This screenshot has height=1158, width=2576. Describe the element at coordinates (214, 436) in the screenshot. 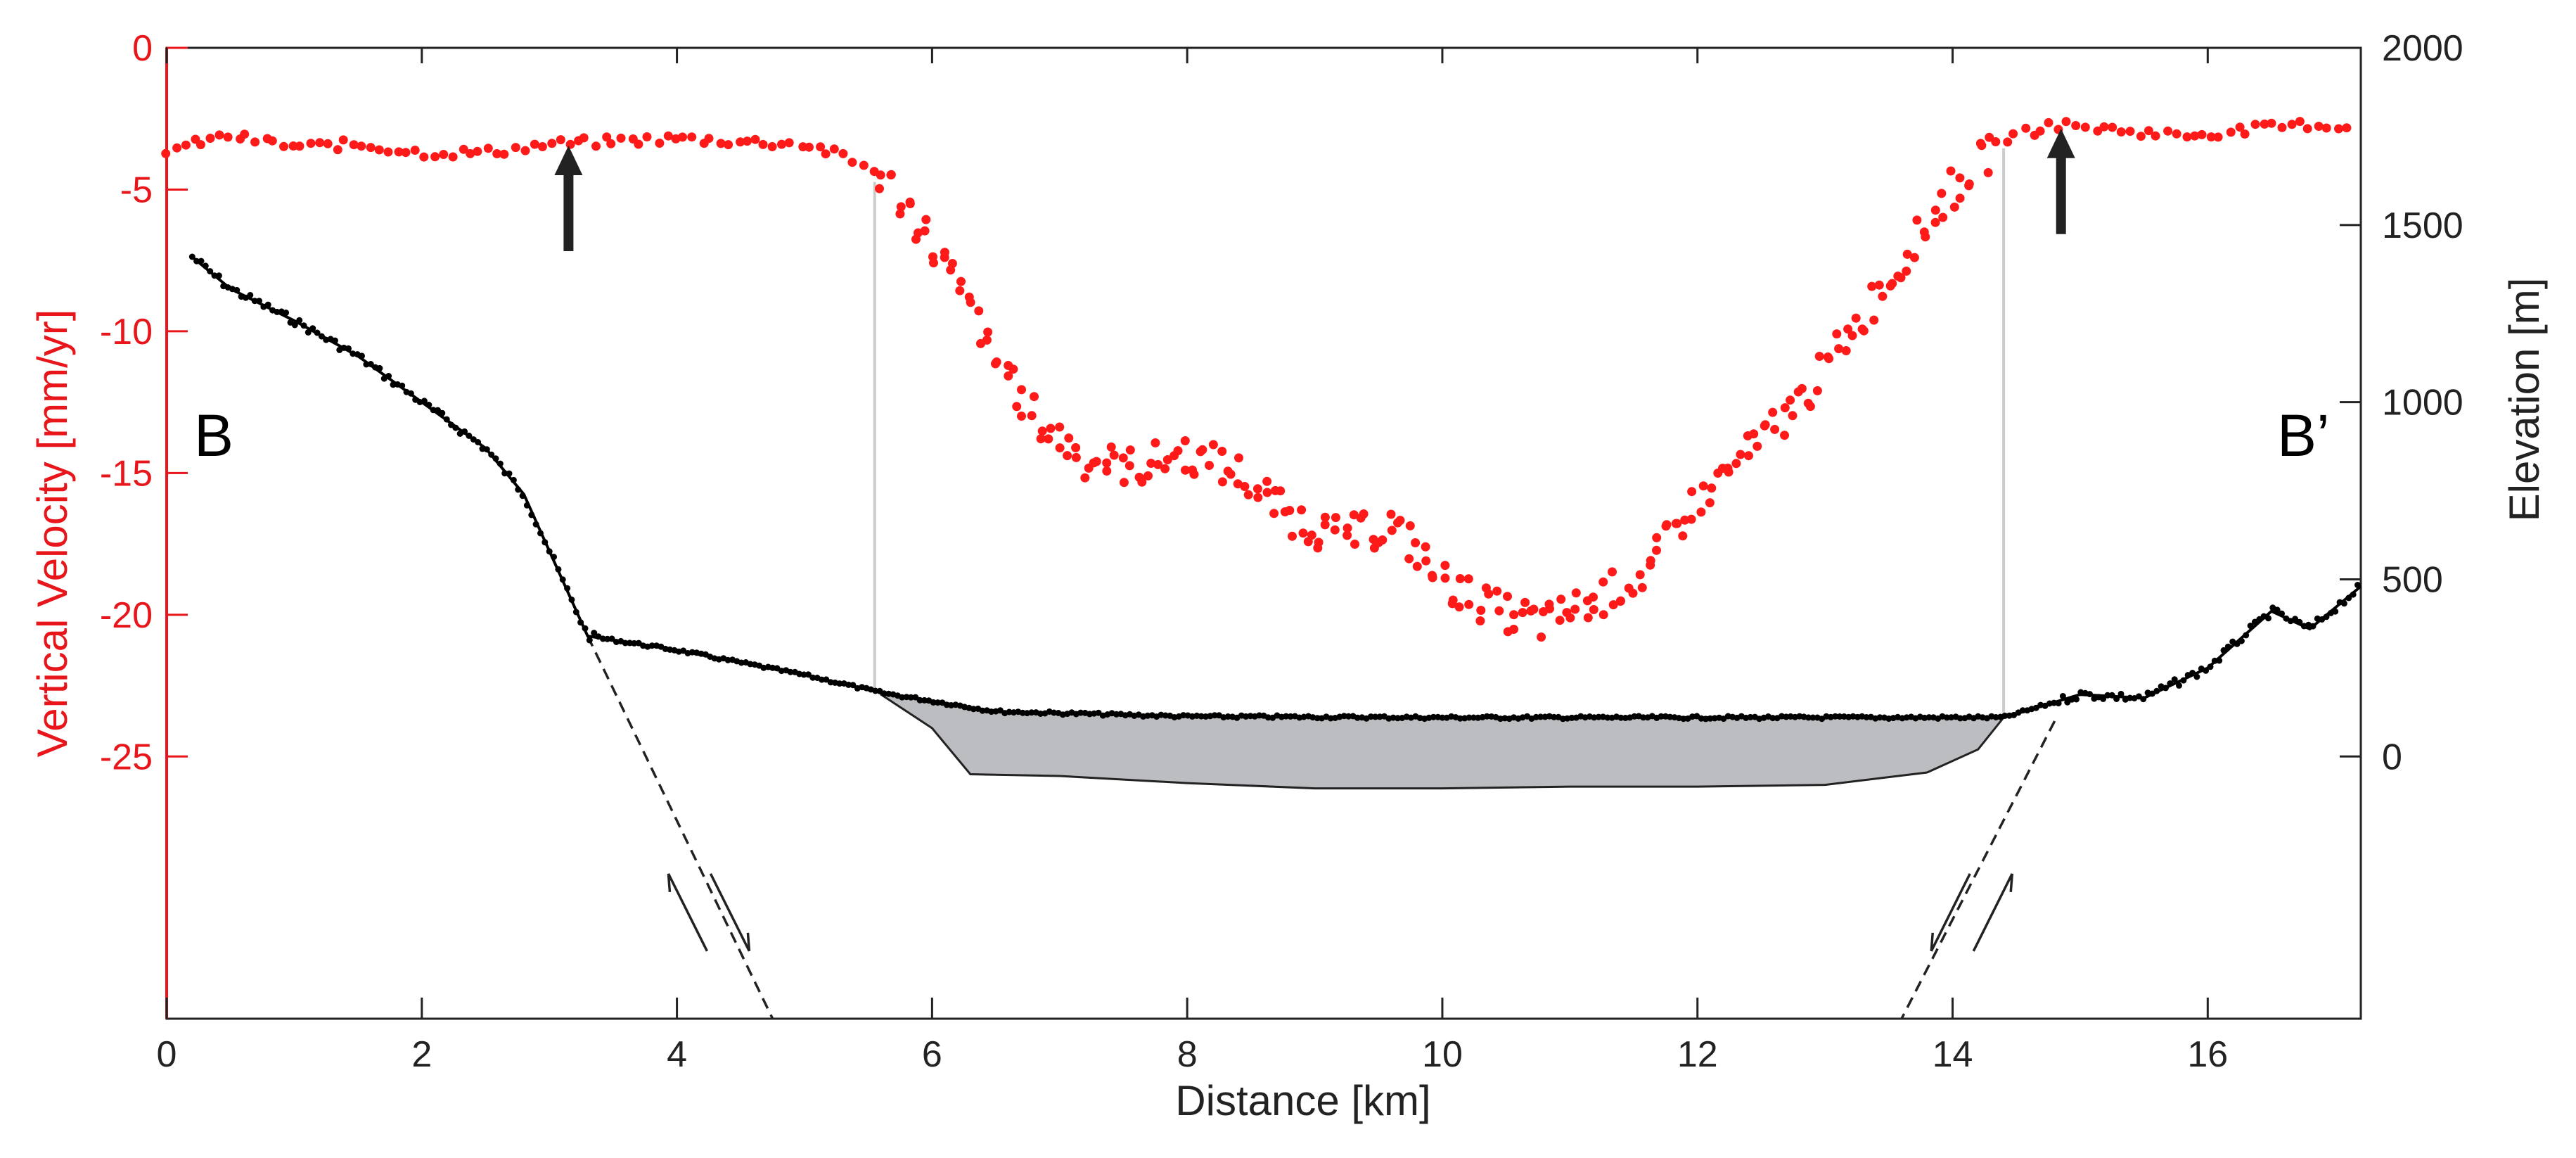

I see `profile-start-label: B` at that location.